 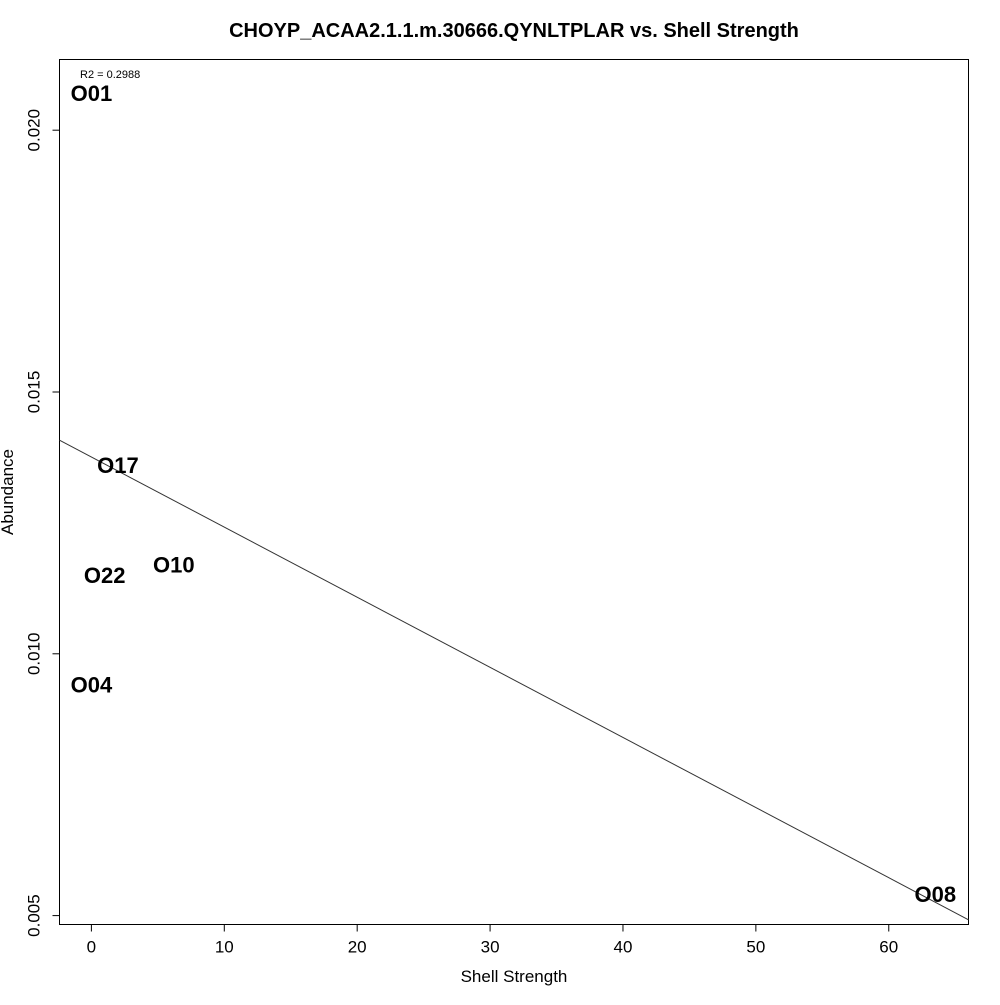 I want to click on point-label-o22: O22, so click(x=105, y=575).